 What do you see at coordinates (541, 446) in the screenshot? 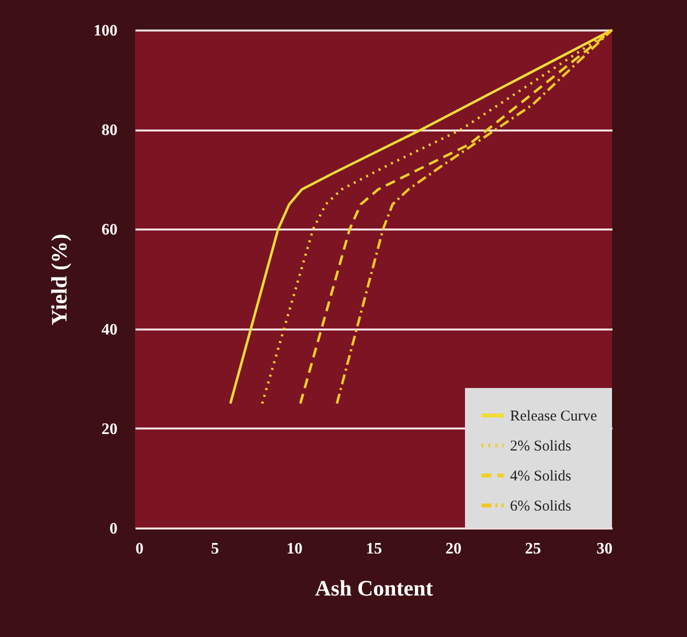
I see `legend-label: 2% Solids` at bounding box center [541, 446].